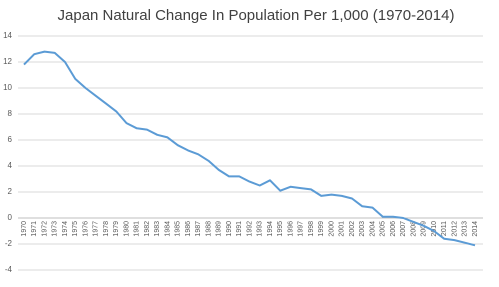 The width and height of the screenshot is (499, 287). What do you see at coordinates (126, 229) in the screenshot?
I see `x-tick-label: 1980` at bounding box center [126, 229].